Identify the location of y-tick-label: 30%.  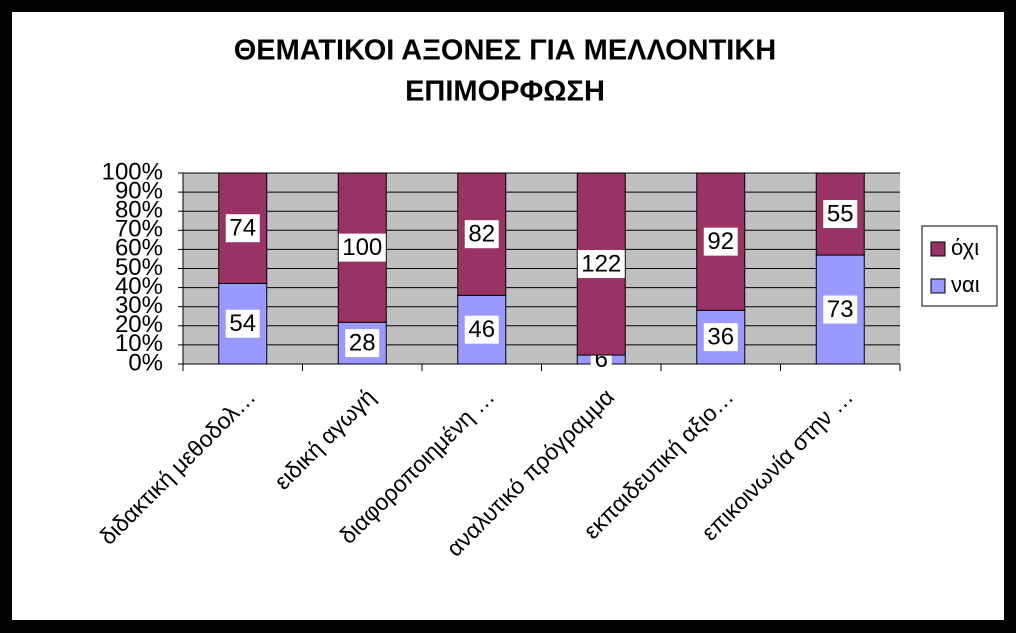
(139, 305).